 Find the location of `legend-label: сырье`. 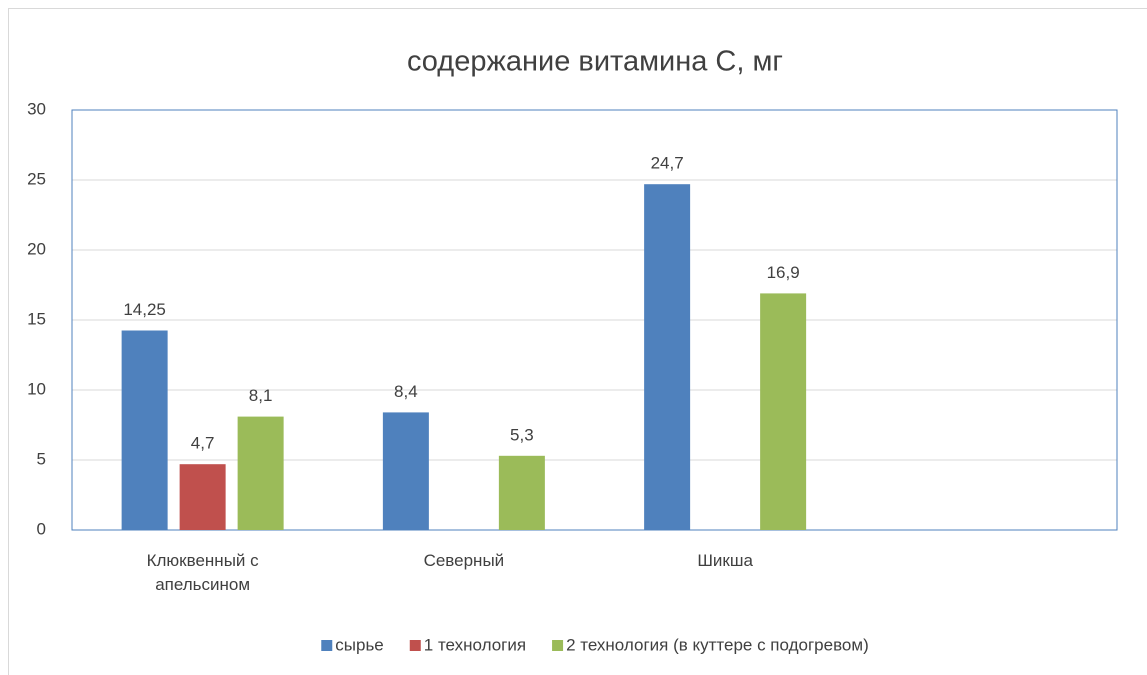

legend-label: сырье is located at coordinates (359, 644).